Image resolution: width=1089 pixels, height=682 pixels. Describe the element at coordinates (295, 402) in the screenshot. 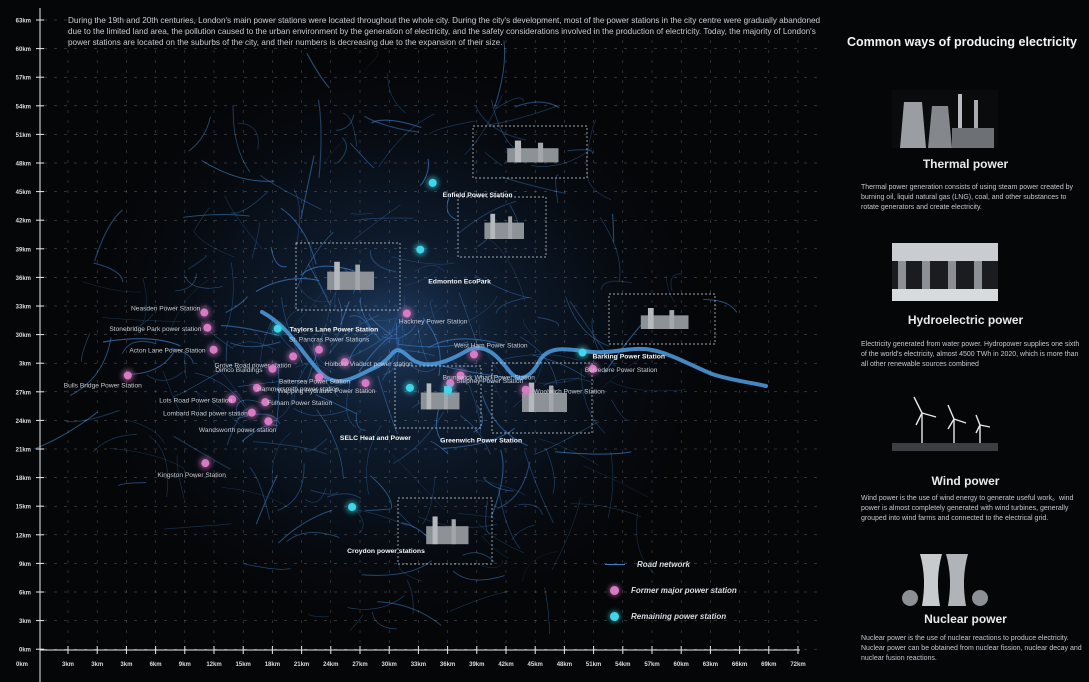

I see `former-station: Fulham Power Station` at that location.